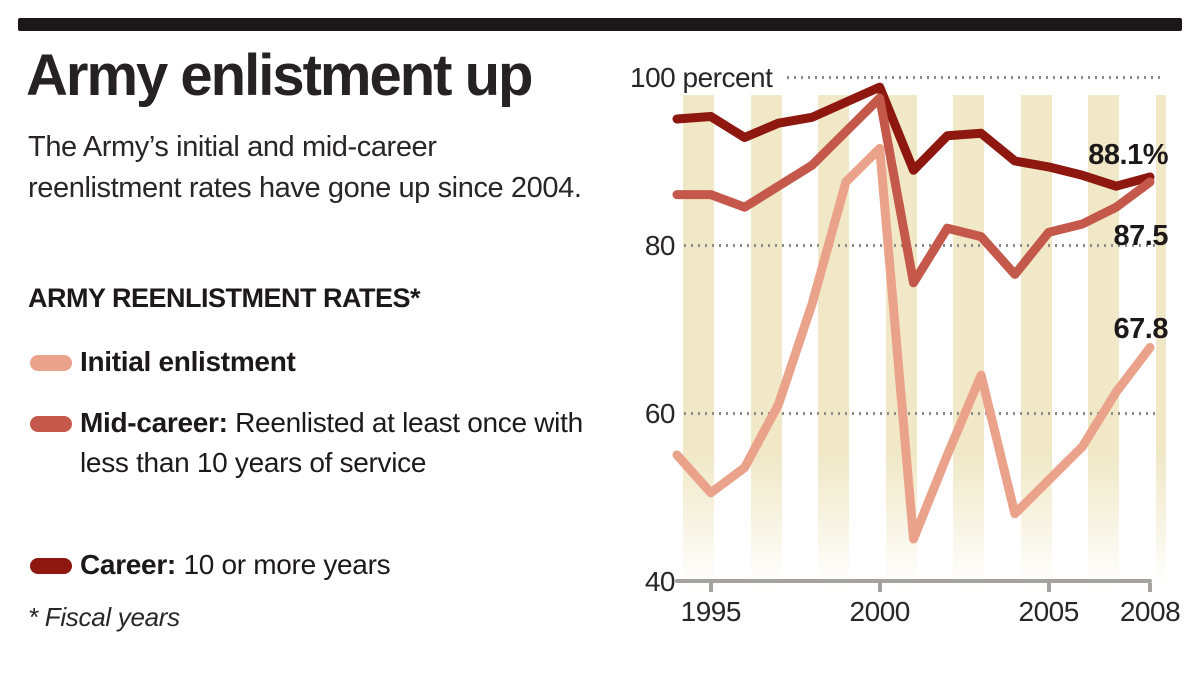 The width and height of the screenshot is (1200, 674). I want to click on career-swatch, so click(51, 566).